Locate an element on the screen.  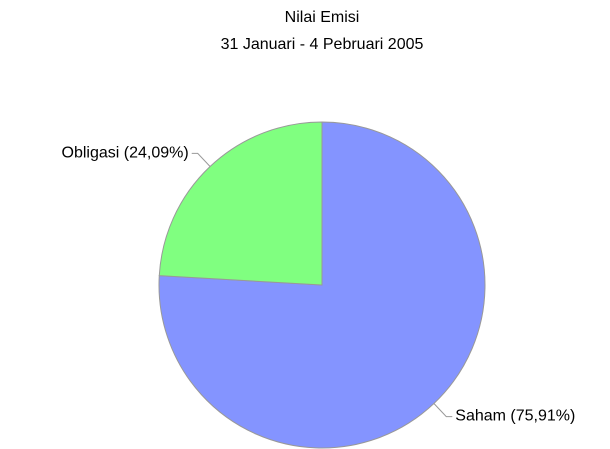
slice-label: Obligasi (24,09%) is located at coordinates (125, 153).